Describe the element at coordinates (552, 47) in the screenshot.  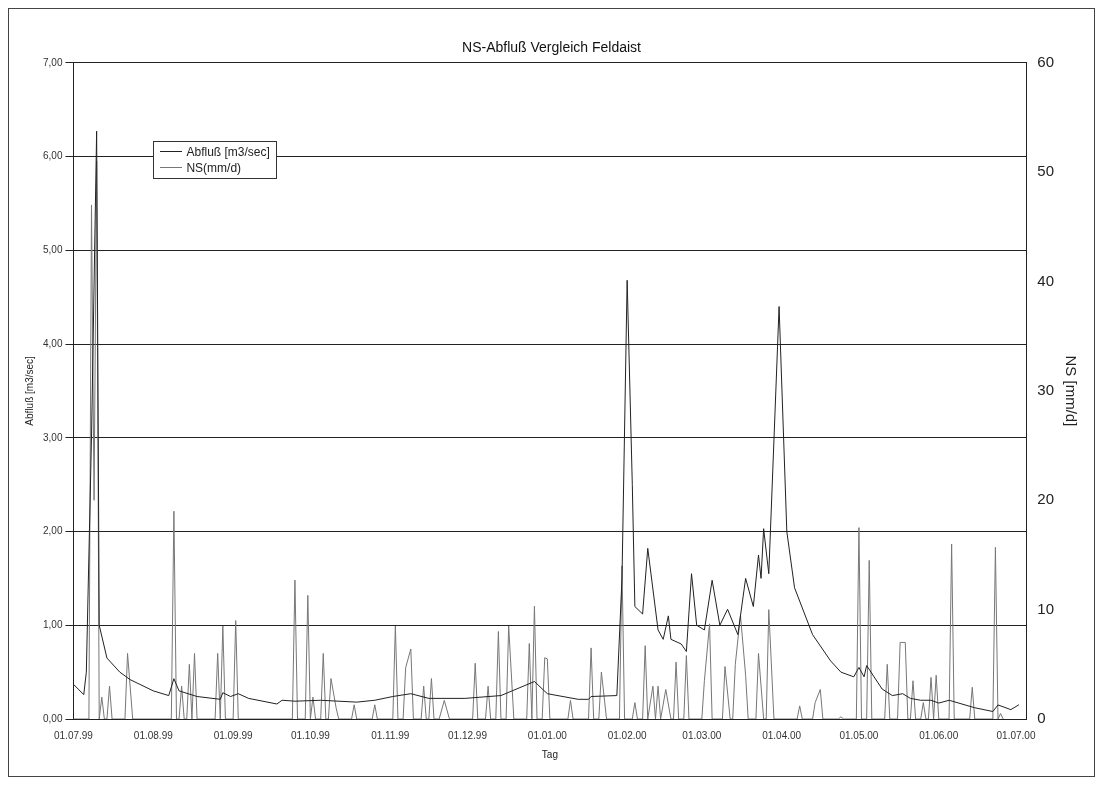
I see `chart-title: NS-Abfluß Vergleich Feldaist` at that location.